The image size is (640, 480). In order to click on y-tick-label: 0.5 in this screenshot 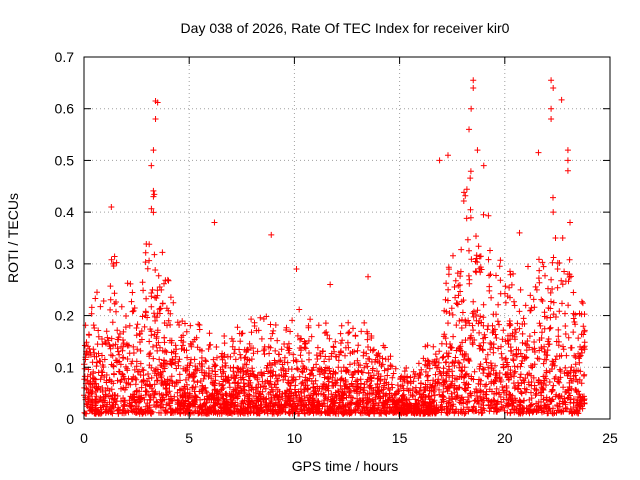, I will do `click(65, 160)`.